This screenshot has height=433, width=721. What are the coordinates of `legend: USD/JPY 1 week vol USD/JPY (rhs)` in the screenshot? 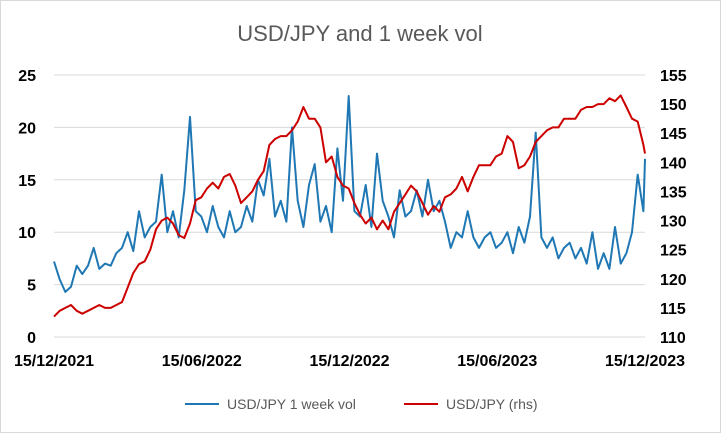 It's located at (361, 404).